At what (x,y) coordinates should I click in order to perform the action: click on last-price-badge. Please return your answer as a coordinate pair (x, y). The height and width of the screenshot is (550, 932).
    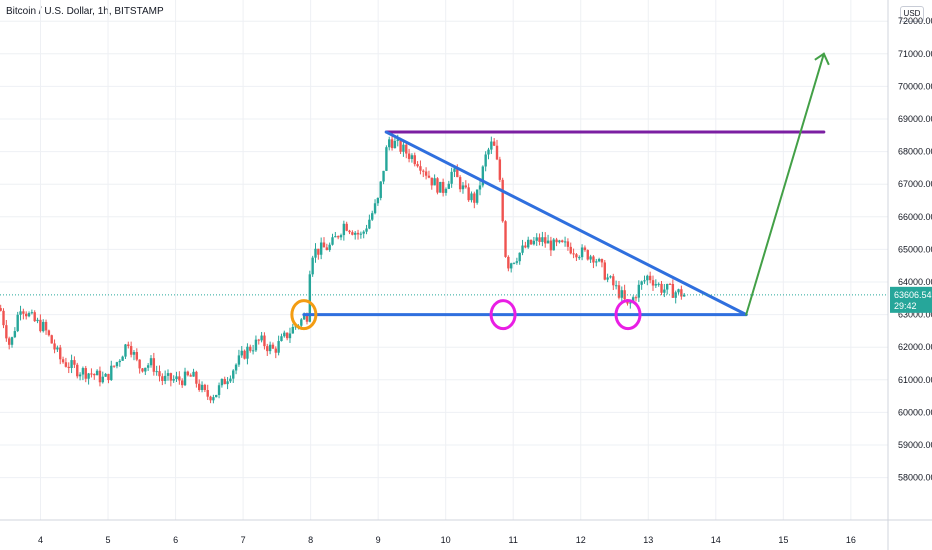
    Looking at the image, I should click on (911, 299).